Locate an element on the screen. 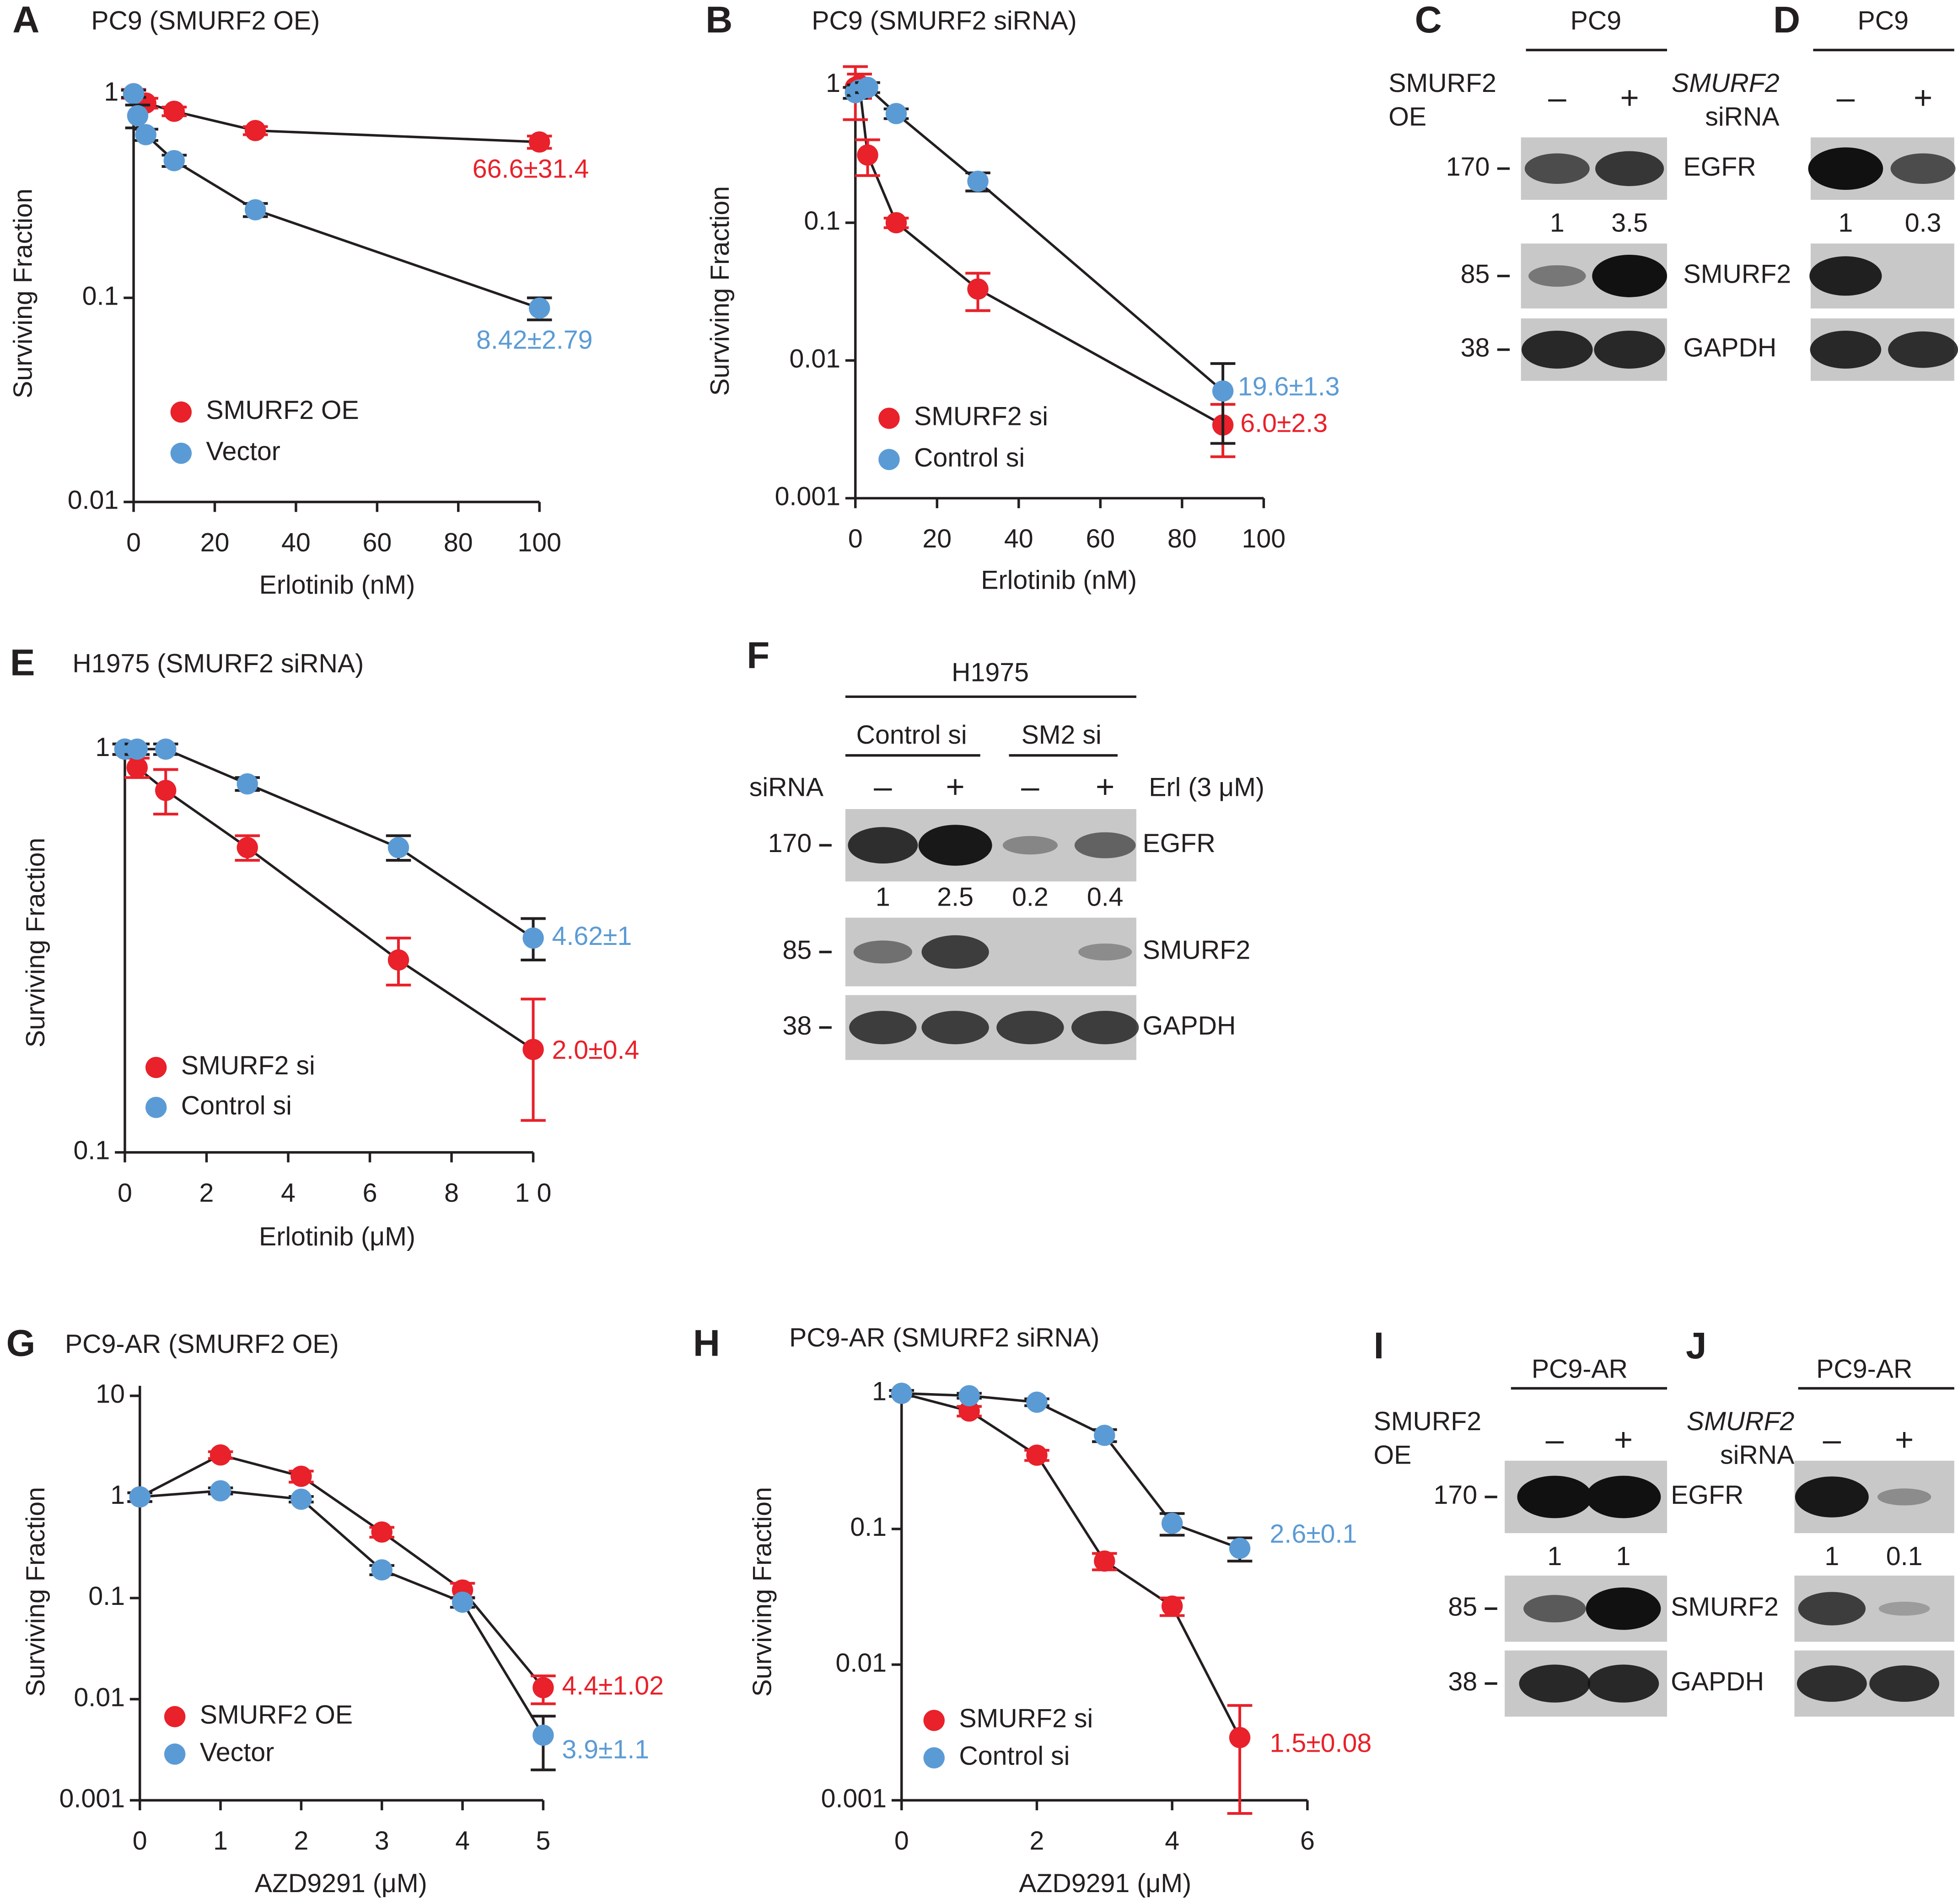 This screenshot has width=1958, height=1904. condition-label: SMURF2 is located at coordinates (1428, 1421).